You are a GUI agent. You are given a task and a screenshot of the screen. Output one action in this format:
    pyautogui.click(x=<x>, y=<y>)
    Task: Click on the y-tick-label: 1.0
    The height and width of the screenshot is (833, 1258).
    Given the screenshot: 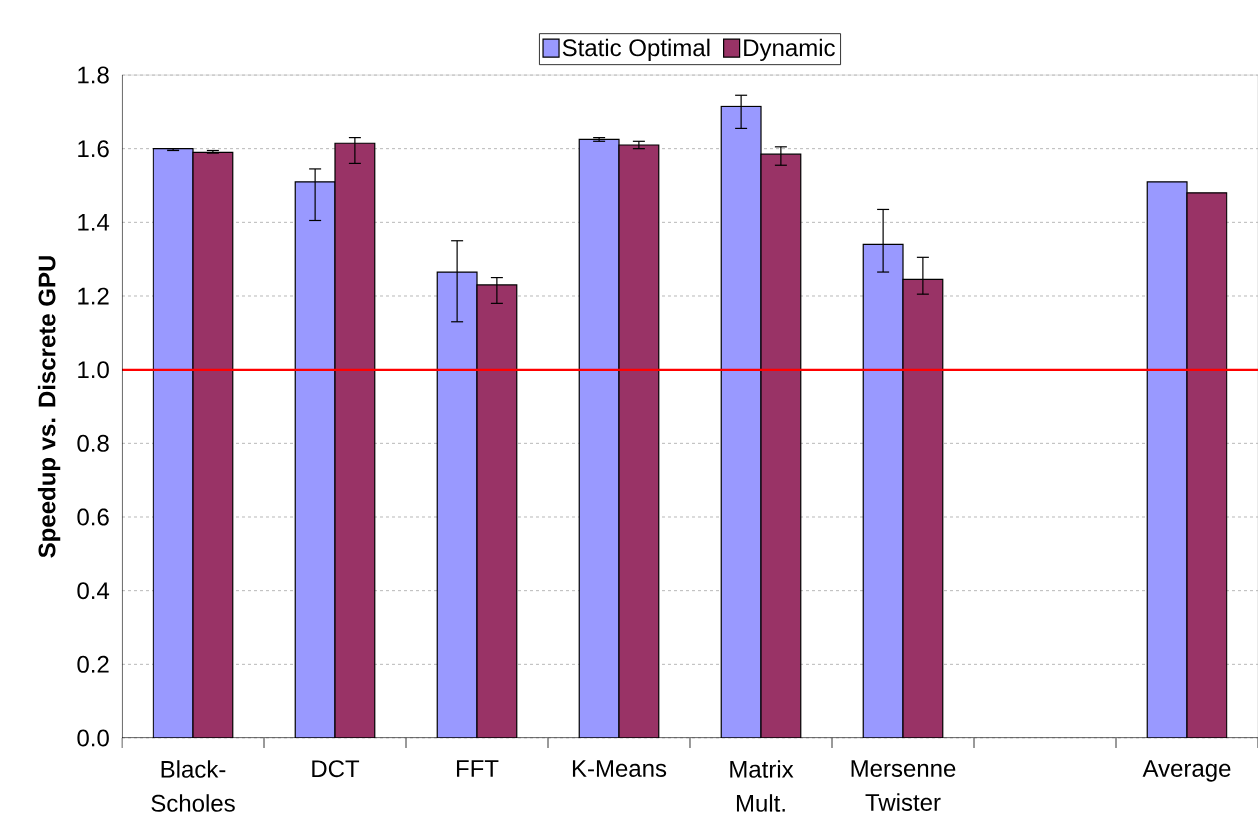 What is the action you would take?
    pyautogui.click(x=93, y=370)
    